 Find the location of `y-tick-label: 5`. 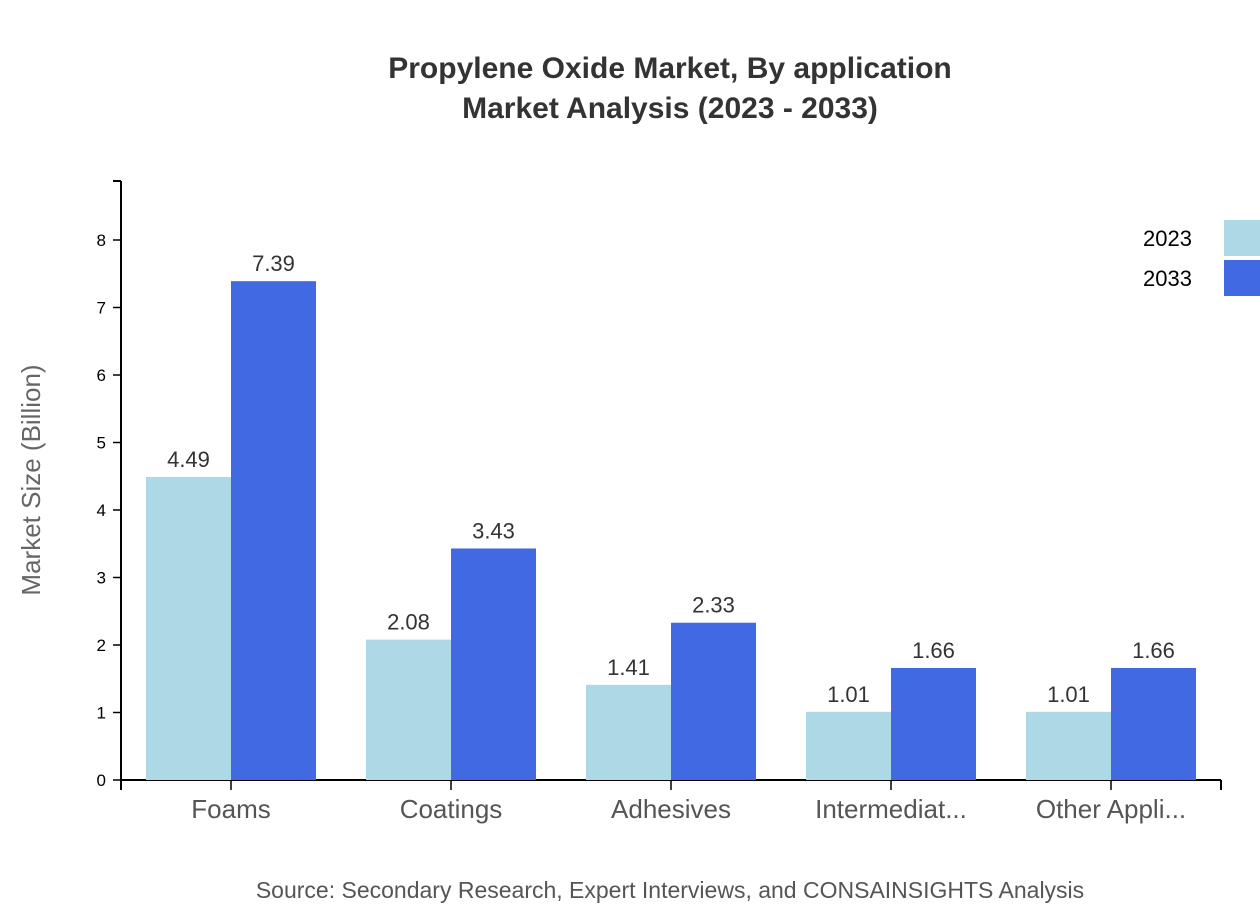

y-tick-label: 5 is located at coordinates (101, 443).